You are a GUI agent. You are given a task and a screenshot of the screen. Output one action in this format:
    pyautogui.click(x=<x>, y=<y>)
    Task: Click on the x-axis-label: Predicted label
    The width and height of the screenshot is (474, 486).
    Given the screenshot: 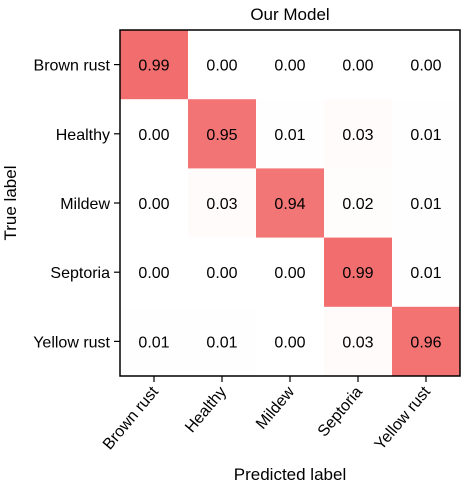 What is the action you would take?
    pyautogui.click(x=290, y=474)
    